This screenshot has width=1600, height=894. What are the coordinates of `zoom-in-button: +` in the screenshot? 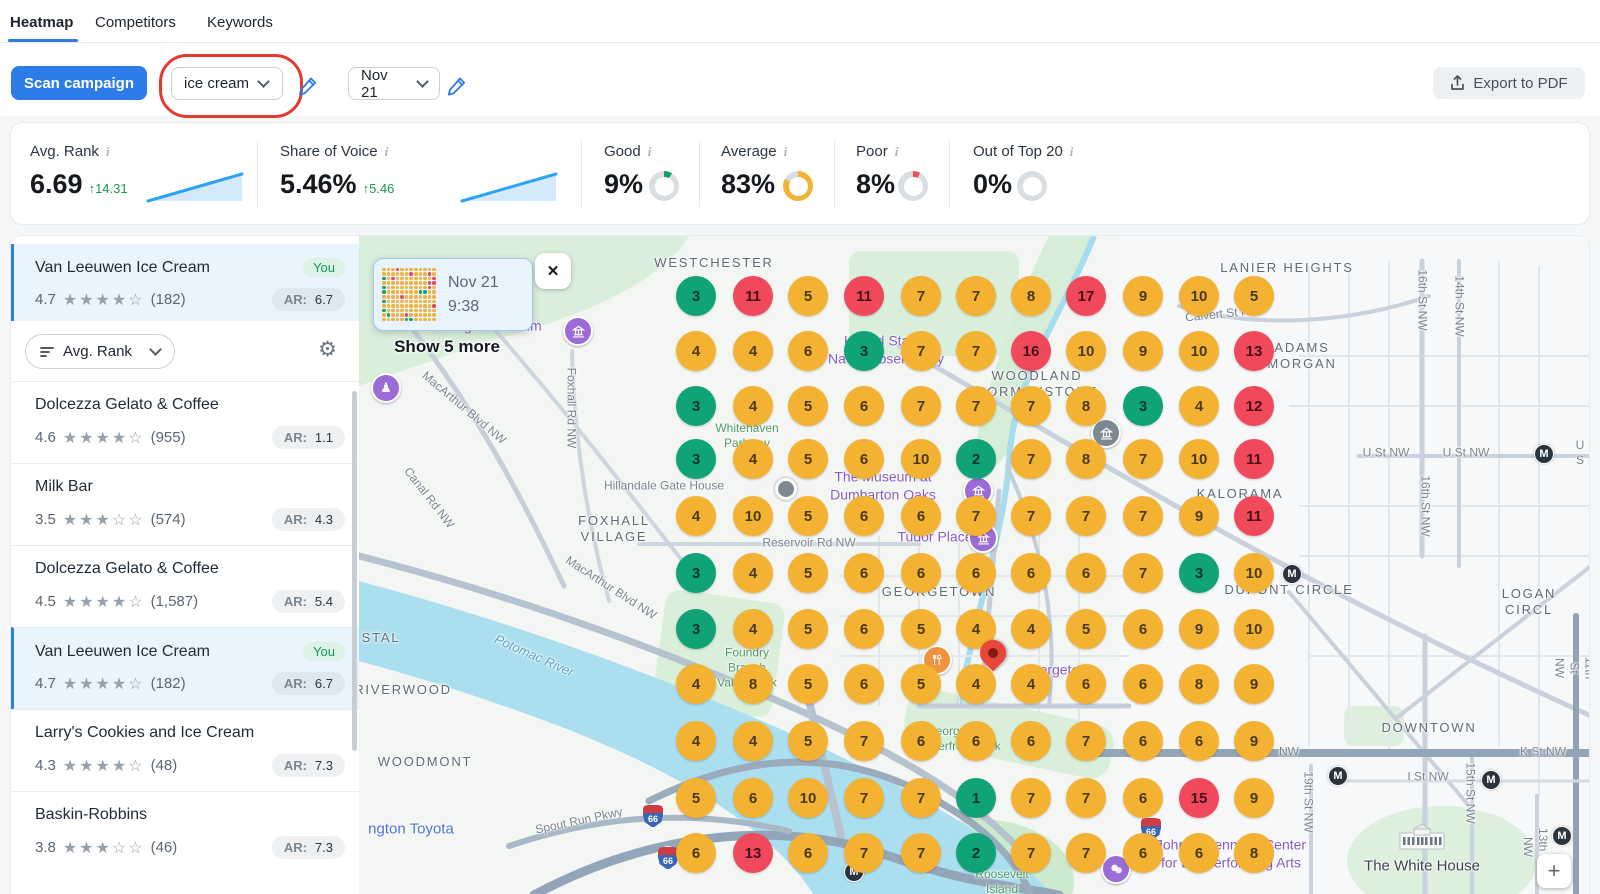 It's located at (1554, 871).